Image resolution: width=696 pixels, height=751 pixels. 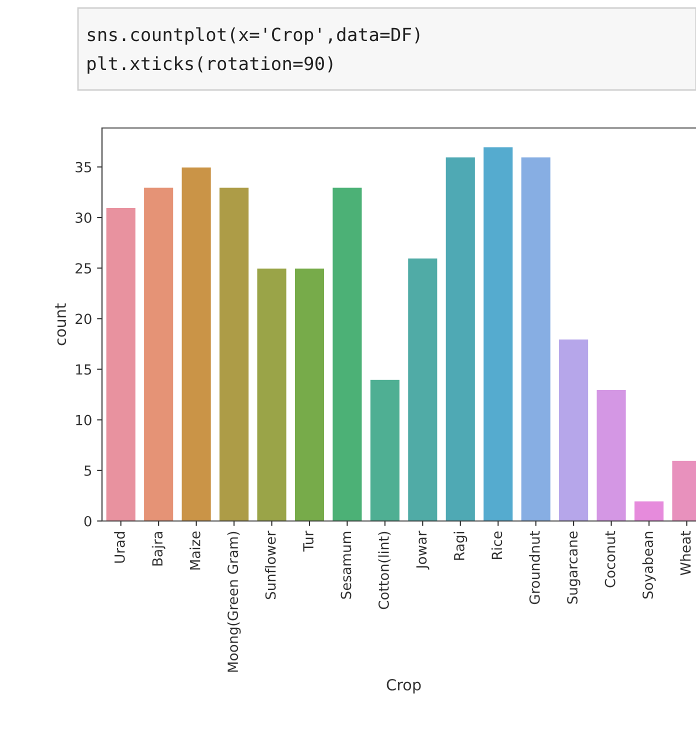 I want to click on text: plt.xticks(rotation=90), so click(x=210, y=65).